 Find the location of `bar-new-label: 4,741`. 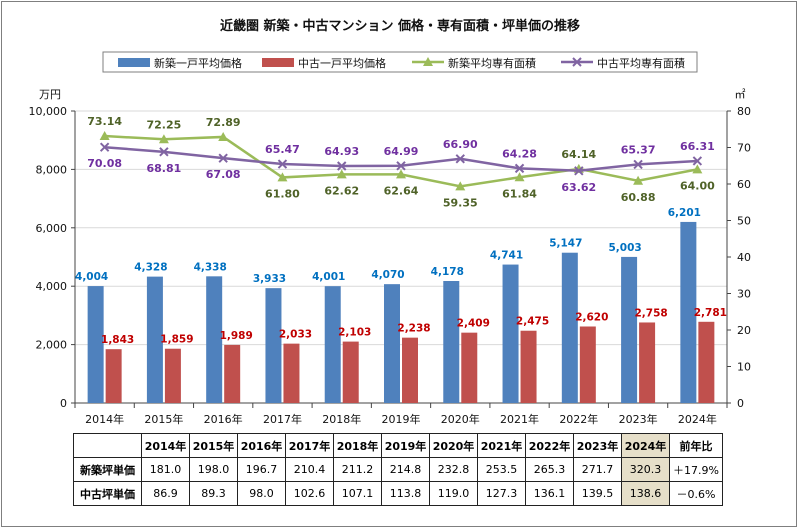

bar-new-label: 4,741 is located at coordinates (506, 256).